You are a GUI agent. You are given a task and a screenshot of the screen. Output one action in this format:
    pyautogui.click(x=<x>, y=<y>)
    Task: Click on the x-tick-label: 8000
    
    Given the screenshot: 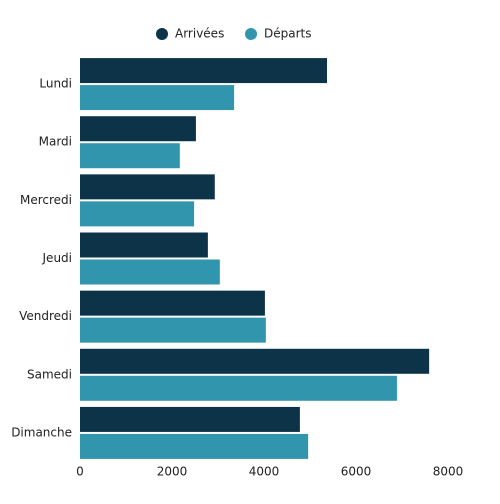 What is the action you would take?
    pyautogui.click(x=448, y=472)
    